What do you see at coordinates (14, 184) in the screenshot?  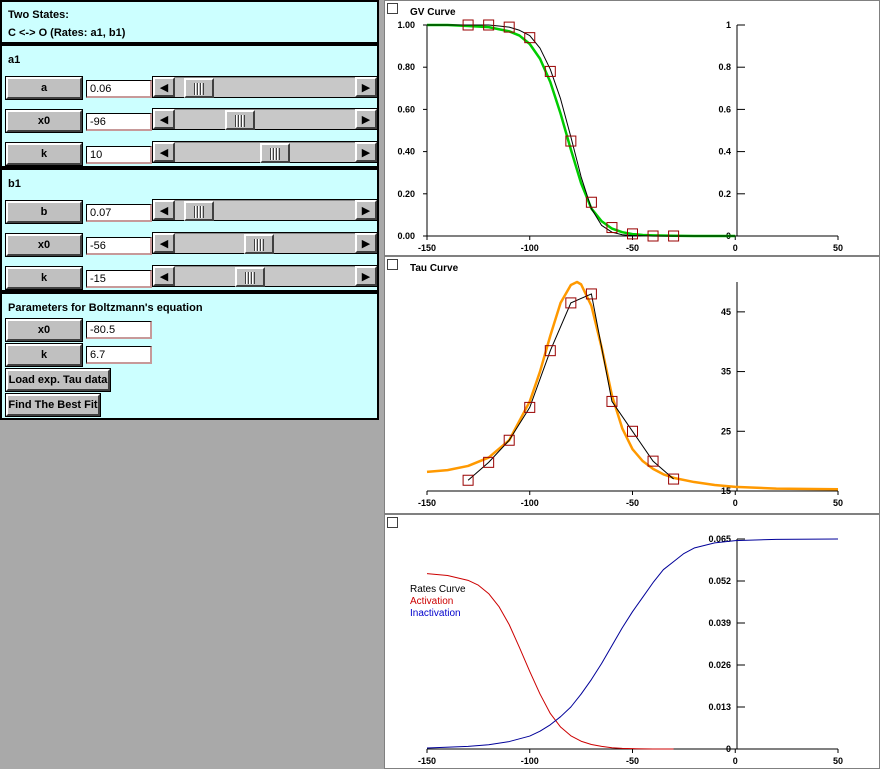 I see `b1-title: b1` at bounding box center [14, 184].